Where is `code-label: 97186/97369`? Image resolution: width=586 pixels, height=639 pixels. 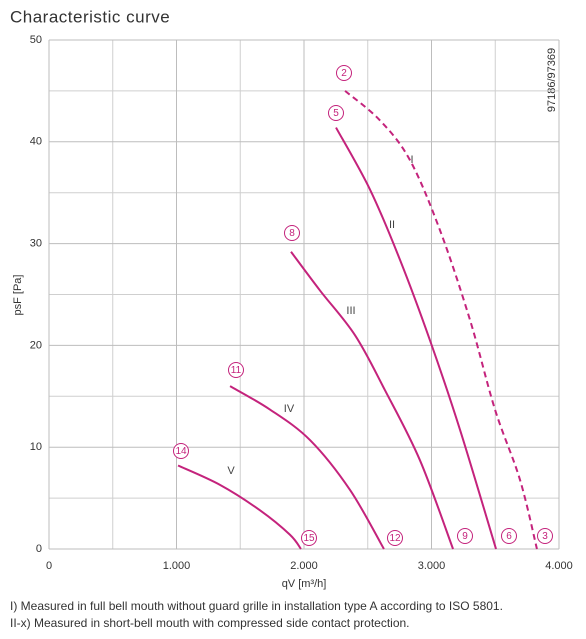 code-label: 97186/97369 is located at coordinates (552, 80).